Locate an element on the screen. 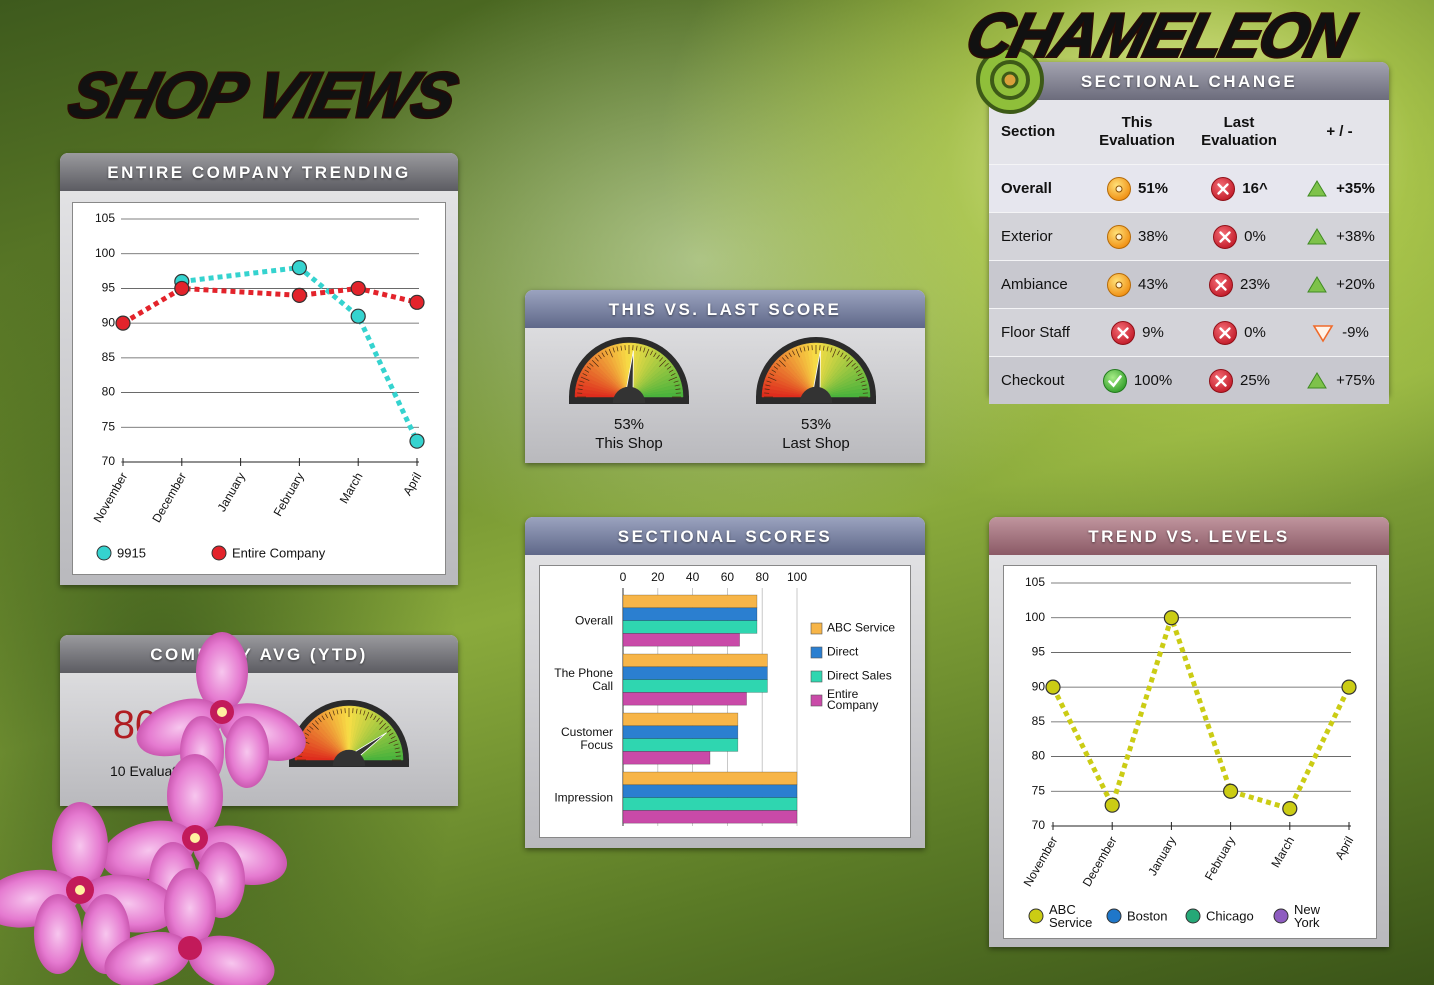  y-tick-label: 95 is located at coordinates (1039, 652).